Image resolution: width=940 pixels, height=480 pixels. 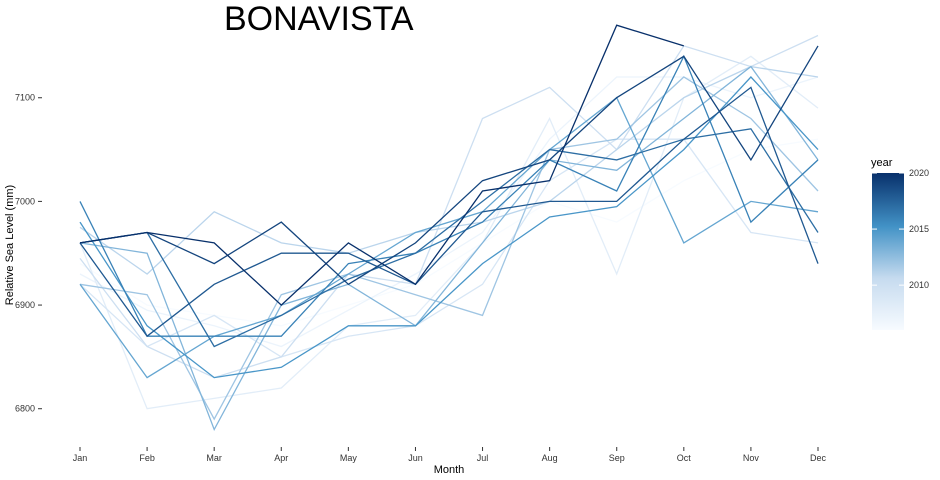 What do you see at coordinates (483, 458) in the screenshot?
I see `x-tick-label: Jul` at bounding box center [483, 458].